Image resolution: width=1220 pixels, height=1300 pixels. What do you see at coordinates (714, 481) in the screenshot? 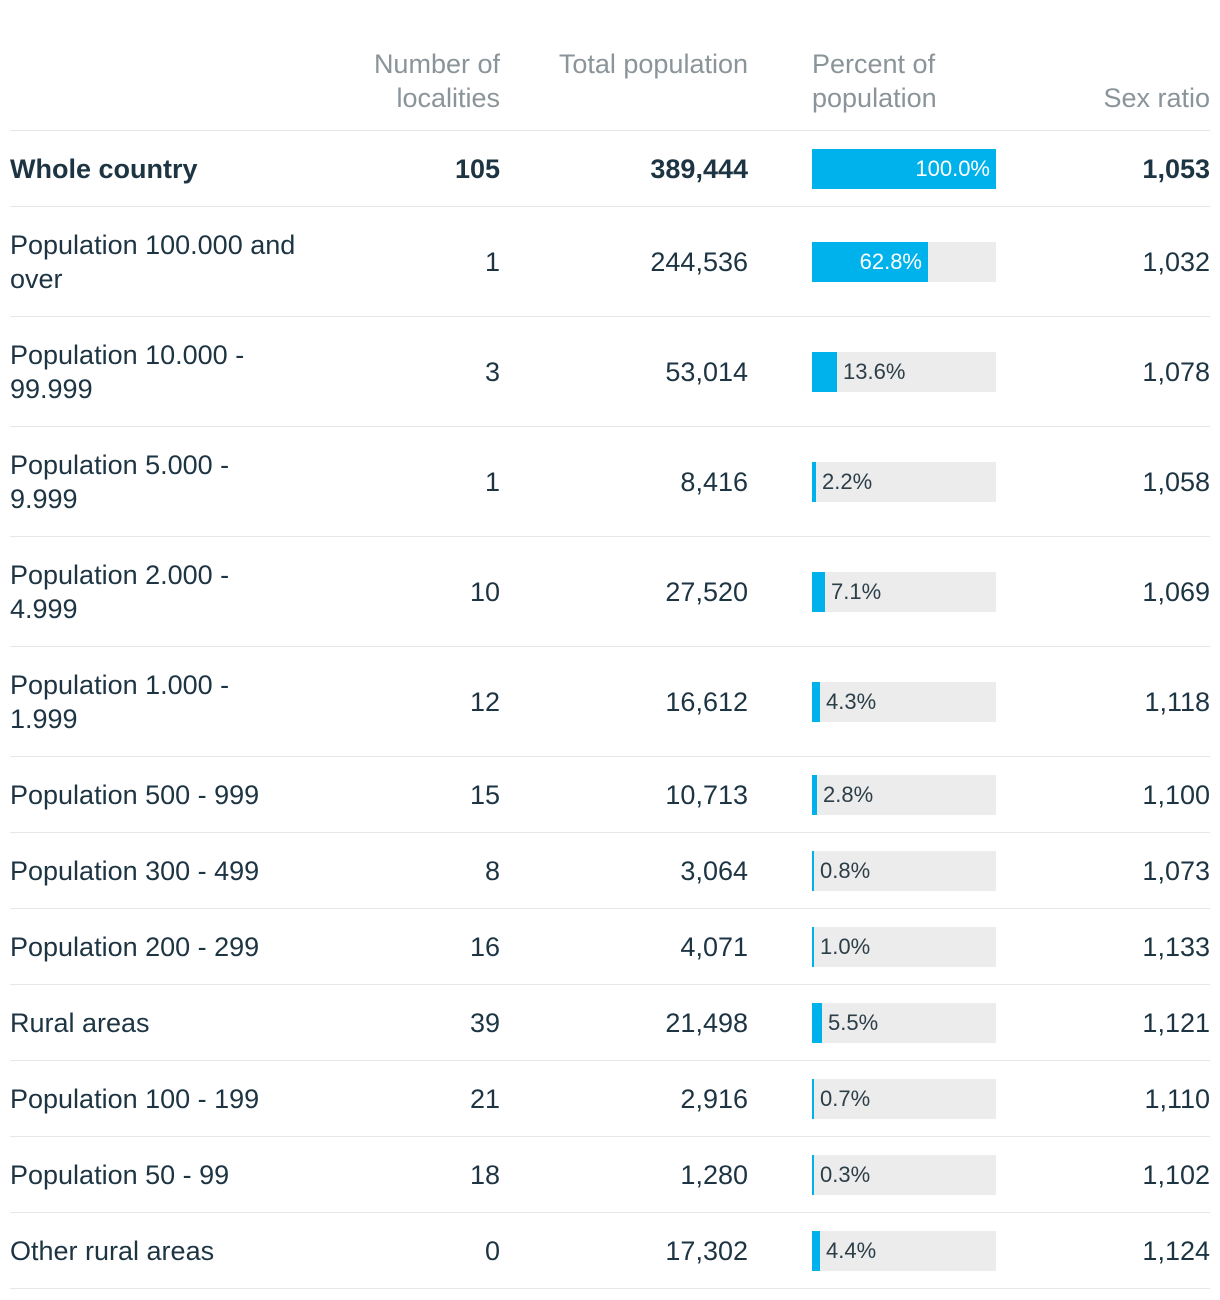
I see `total-population-value: 8,416` at bounding box center [714, 481].